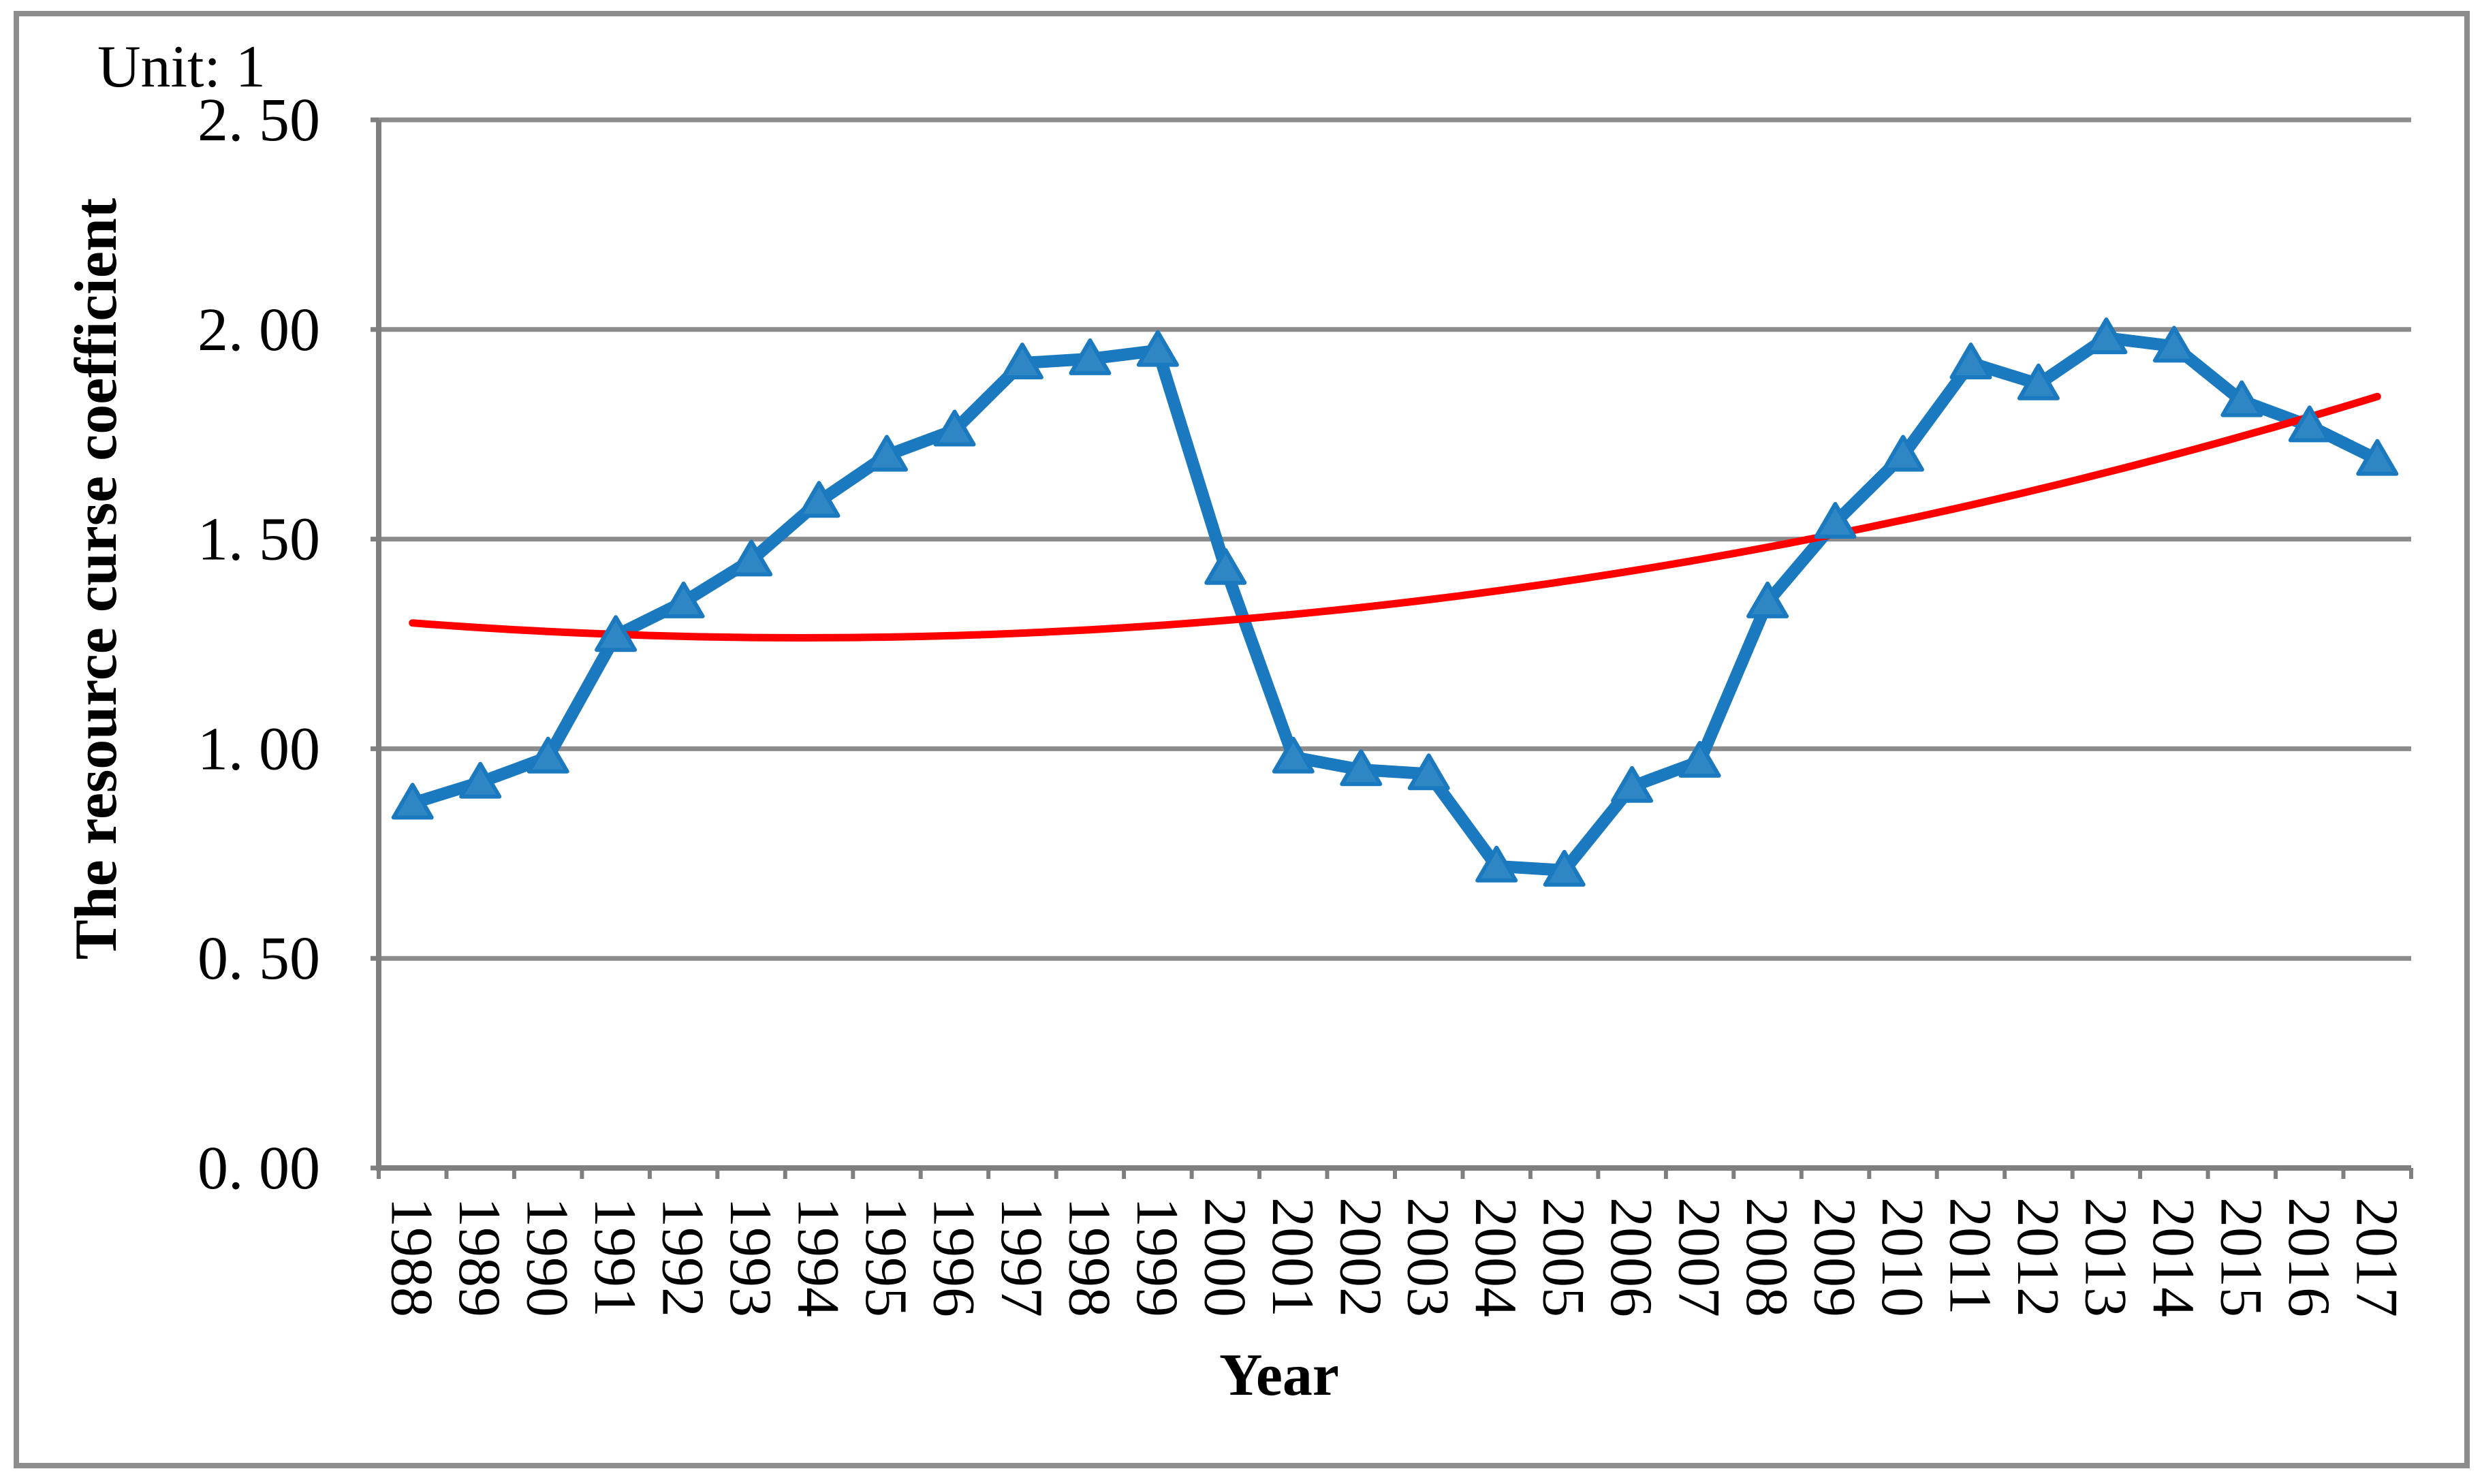  What do you see at coordinates (1902, 1257) in the screenshot?
I see `x-tick-label: 2010` at bounding box center [1902, 1257].